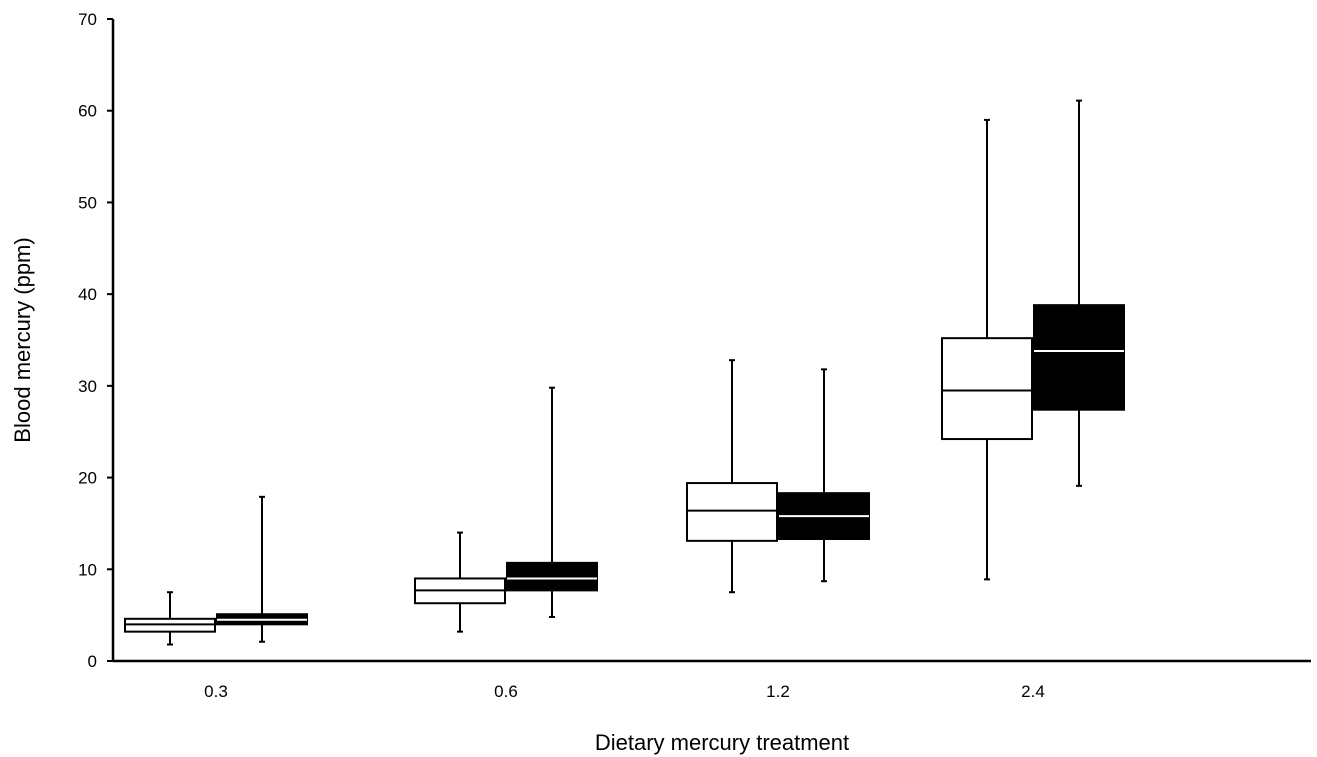 The height and width of the screenshot is (757, 1317). Describe the element at coordinates (22, 339) in the screenshot. I see `y-axis-title: Blood mercury (ppm)` at that location.